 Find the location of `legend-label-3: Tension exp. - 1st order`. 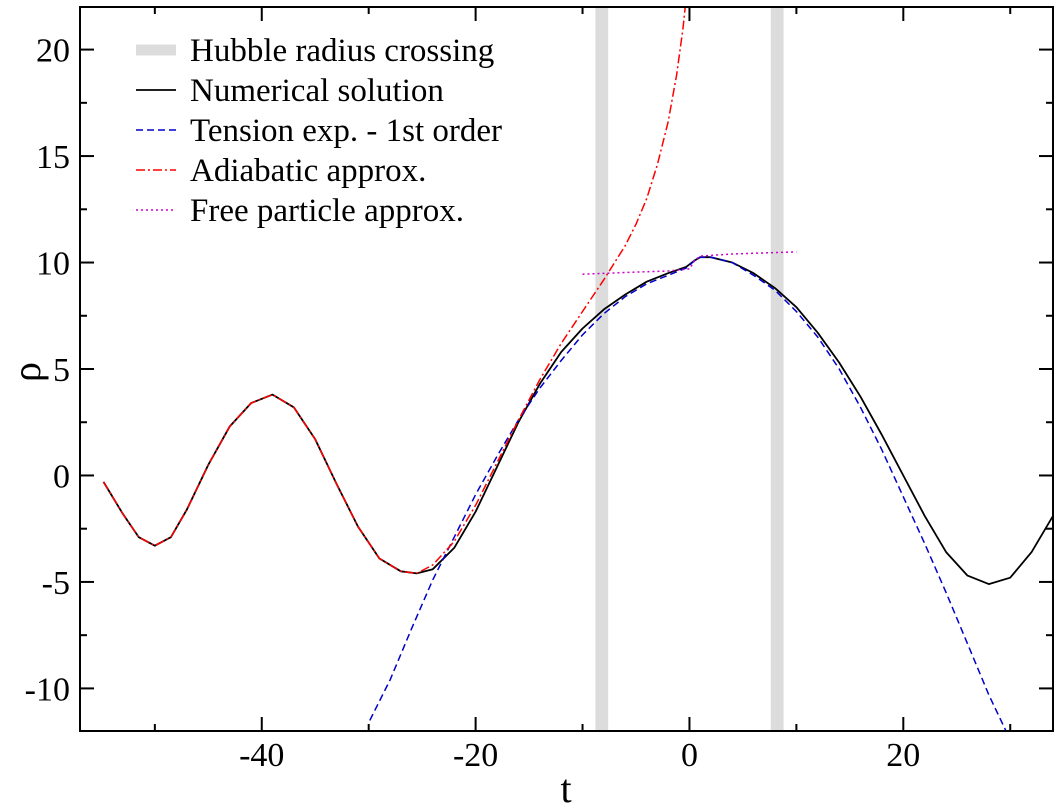

legend-label-3: Tension exp. - 1st order is located at coordinates (346, 131).